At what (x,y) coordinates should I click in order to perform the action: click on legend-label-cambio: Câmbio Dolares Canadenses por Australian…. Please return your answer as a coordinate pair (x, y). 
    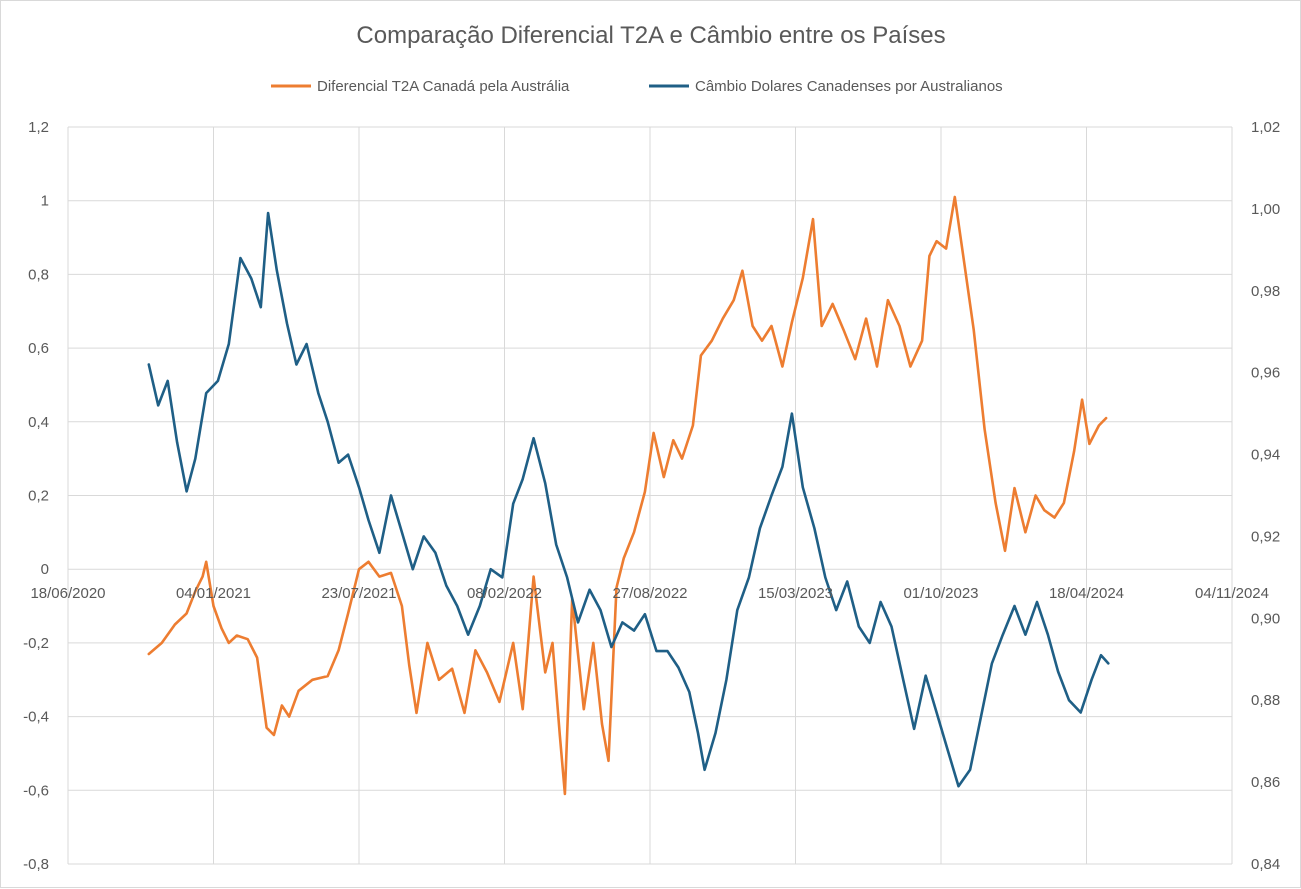
    Looking at the image, I should click on (849, 86).